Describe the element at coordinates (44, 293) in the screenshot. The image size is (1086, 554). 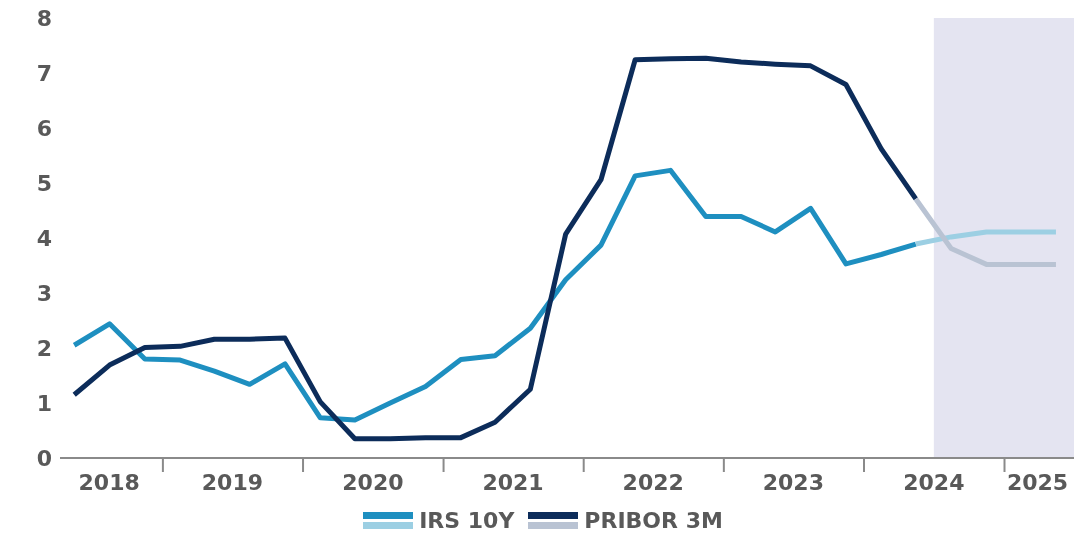
I see `y-tick-label: 3` at that location.